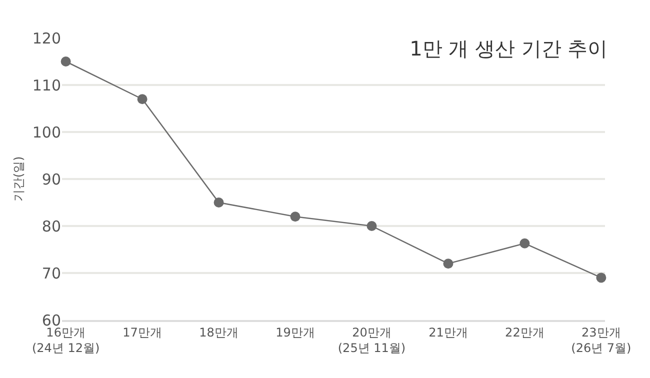 Image resolution: width=650 pixels, height=378 pixels. Describe the element at coordinates (509, 48) in the screenshot. I see `chart-title: 1만 개 생산 기간 추이` at that location.